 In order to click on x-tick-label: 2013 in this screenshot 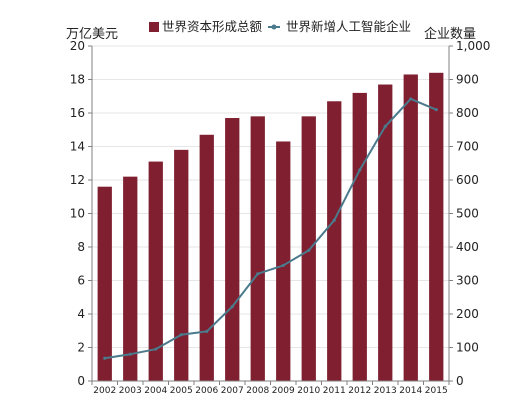, I will do `click(385, 391)`.